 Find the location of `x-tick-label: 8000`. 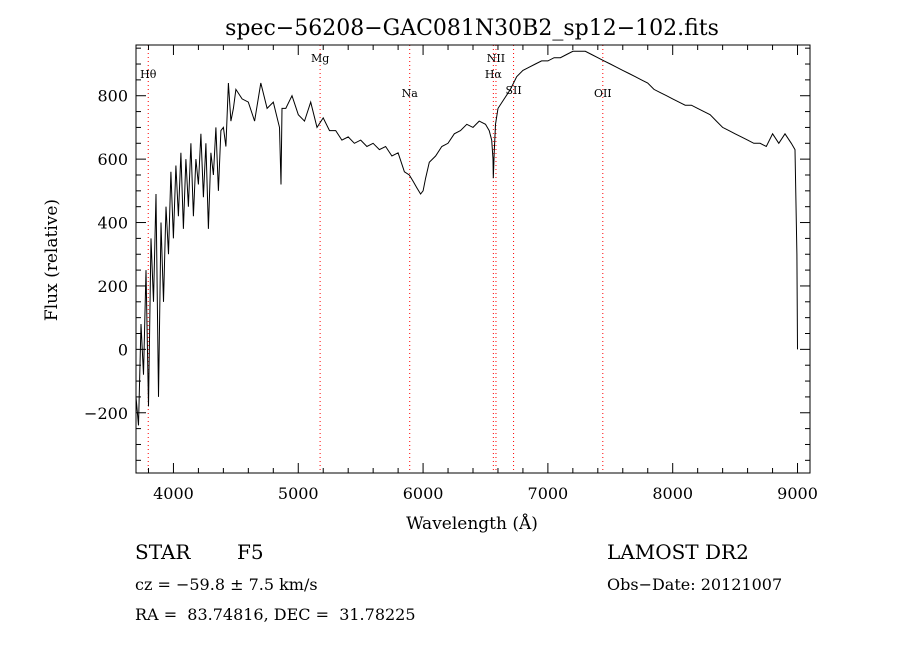

x-tick-label: 8000 is located at coordinates (672, 493).